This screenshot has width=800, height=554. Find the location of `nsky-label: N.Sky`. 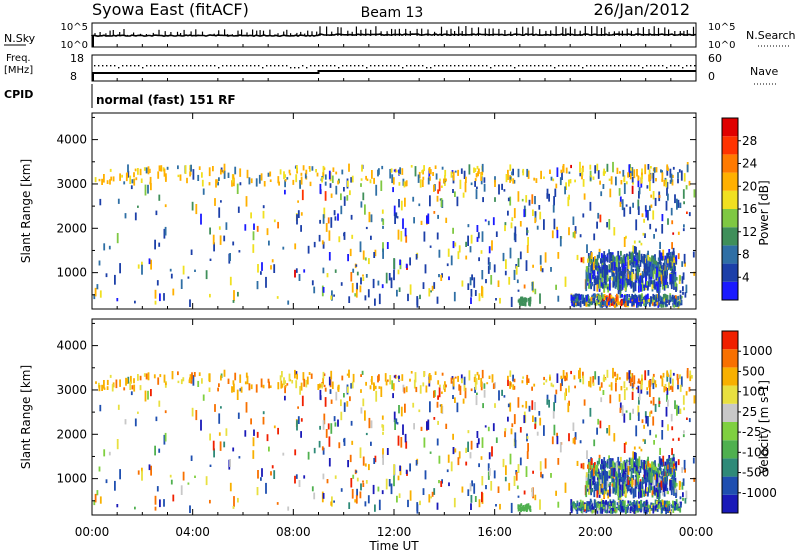

nsky-label: N.Sky is located at coordinates (20, 38).